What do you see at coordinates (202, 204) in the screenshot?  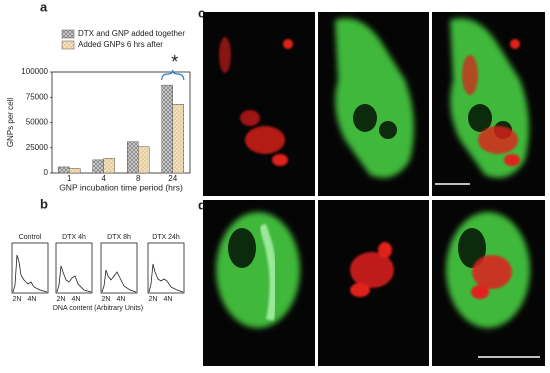 I see `panel-label: d` at bounding box center [202, 204].